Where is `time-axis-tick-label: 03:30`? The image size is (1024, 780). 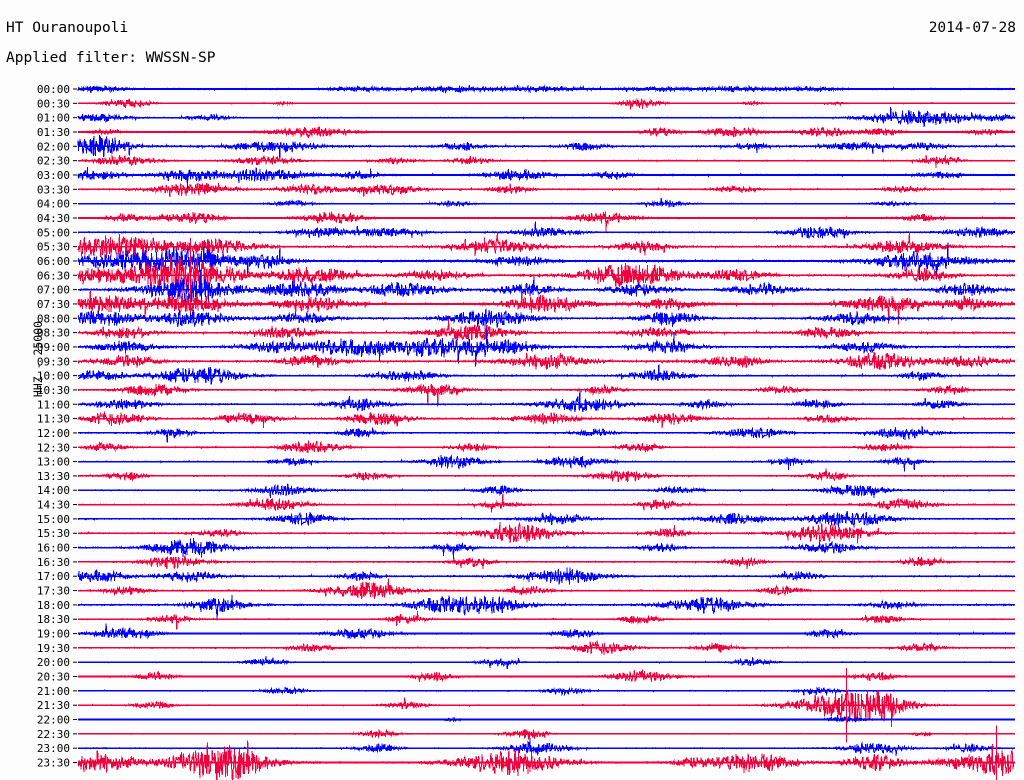 time-axis-tick-label: 03:30 is located at coordinates (53, 189).